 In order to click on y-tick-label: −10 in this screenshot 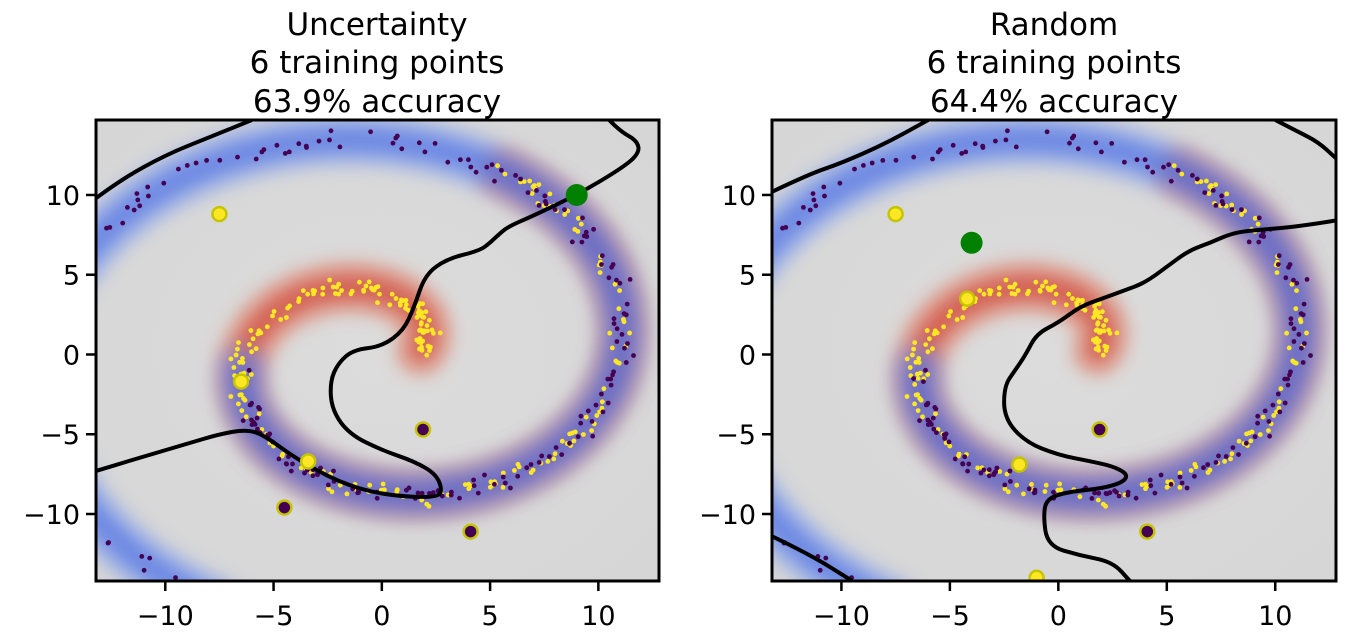, I will do `click(51, 515)`.